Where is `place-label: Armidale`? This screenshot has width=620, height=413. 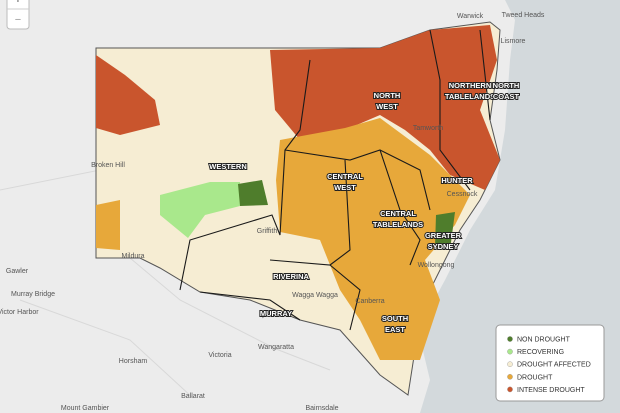 place-label: Armidale is located at coordinates (460, 97).